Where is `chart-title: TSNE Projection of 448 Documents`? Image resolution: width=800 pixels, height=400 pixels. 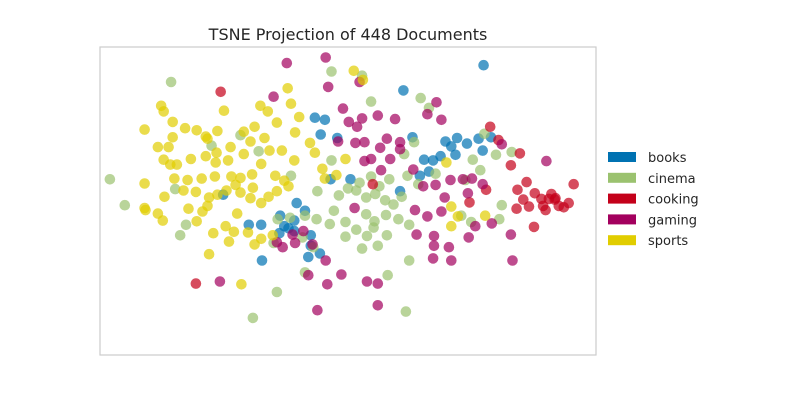
chart-title: TSNE Projection of 448 Documents is located at coordinates (348, 34).